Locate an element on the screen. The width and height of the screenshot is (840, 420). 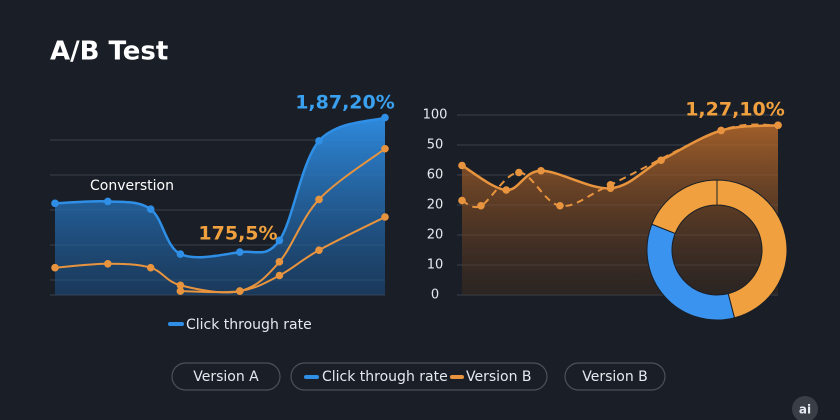
y-category-label: 50 is located at coordinates (435, 145).